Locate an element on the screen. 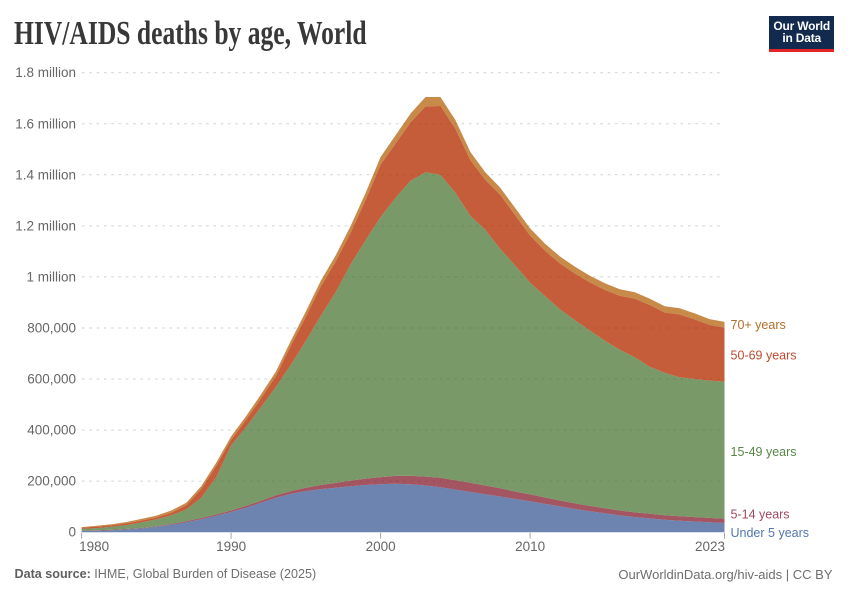  svg-text: 1980 is located at coordinates (94, 546).